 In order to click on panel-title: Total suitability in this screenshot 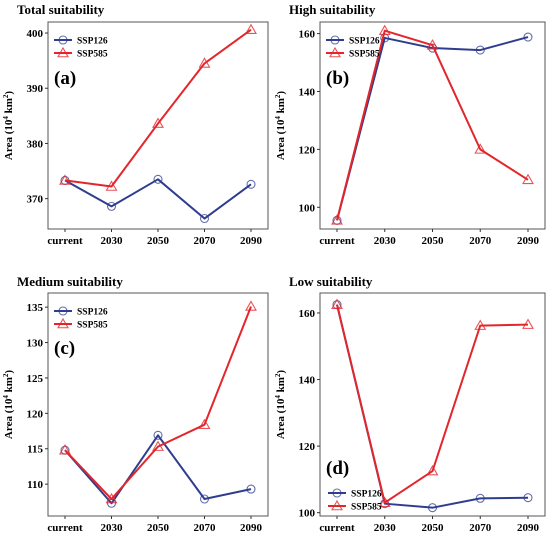, I will do `click(61, 9)`.